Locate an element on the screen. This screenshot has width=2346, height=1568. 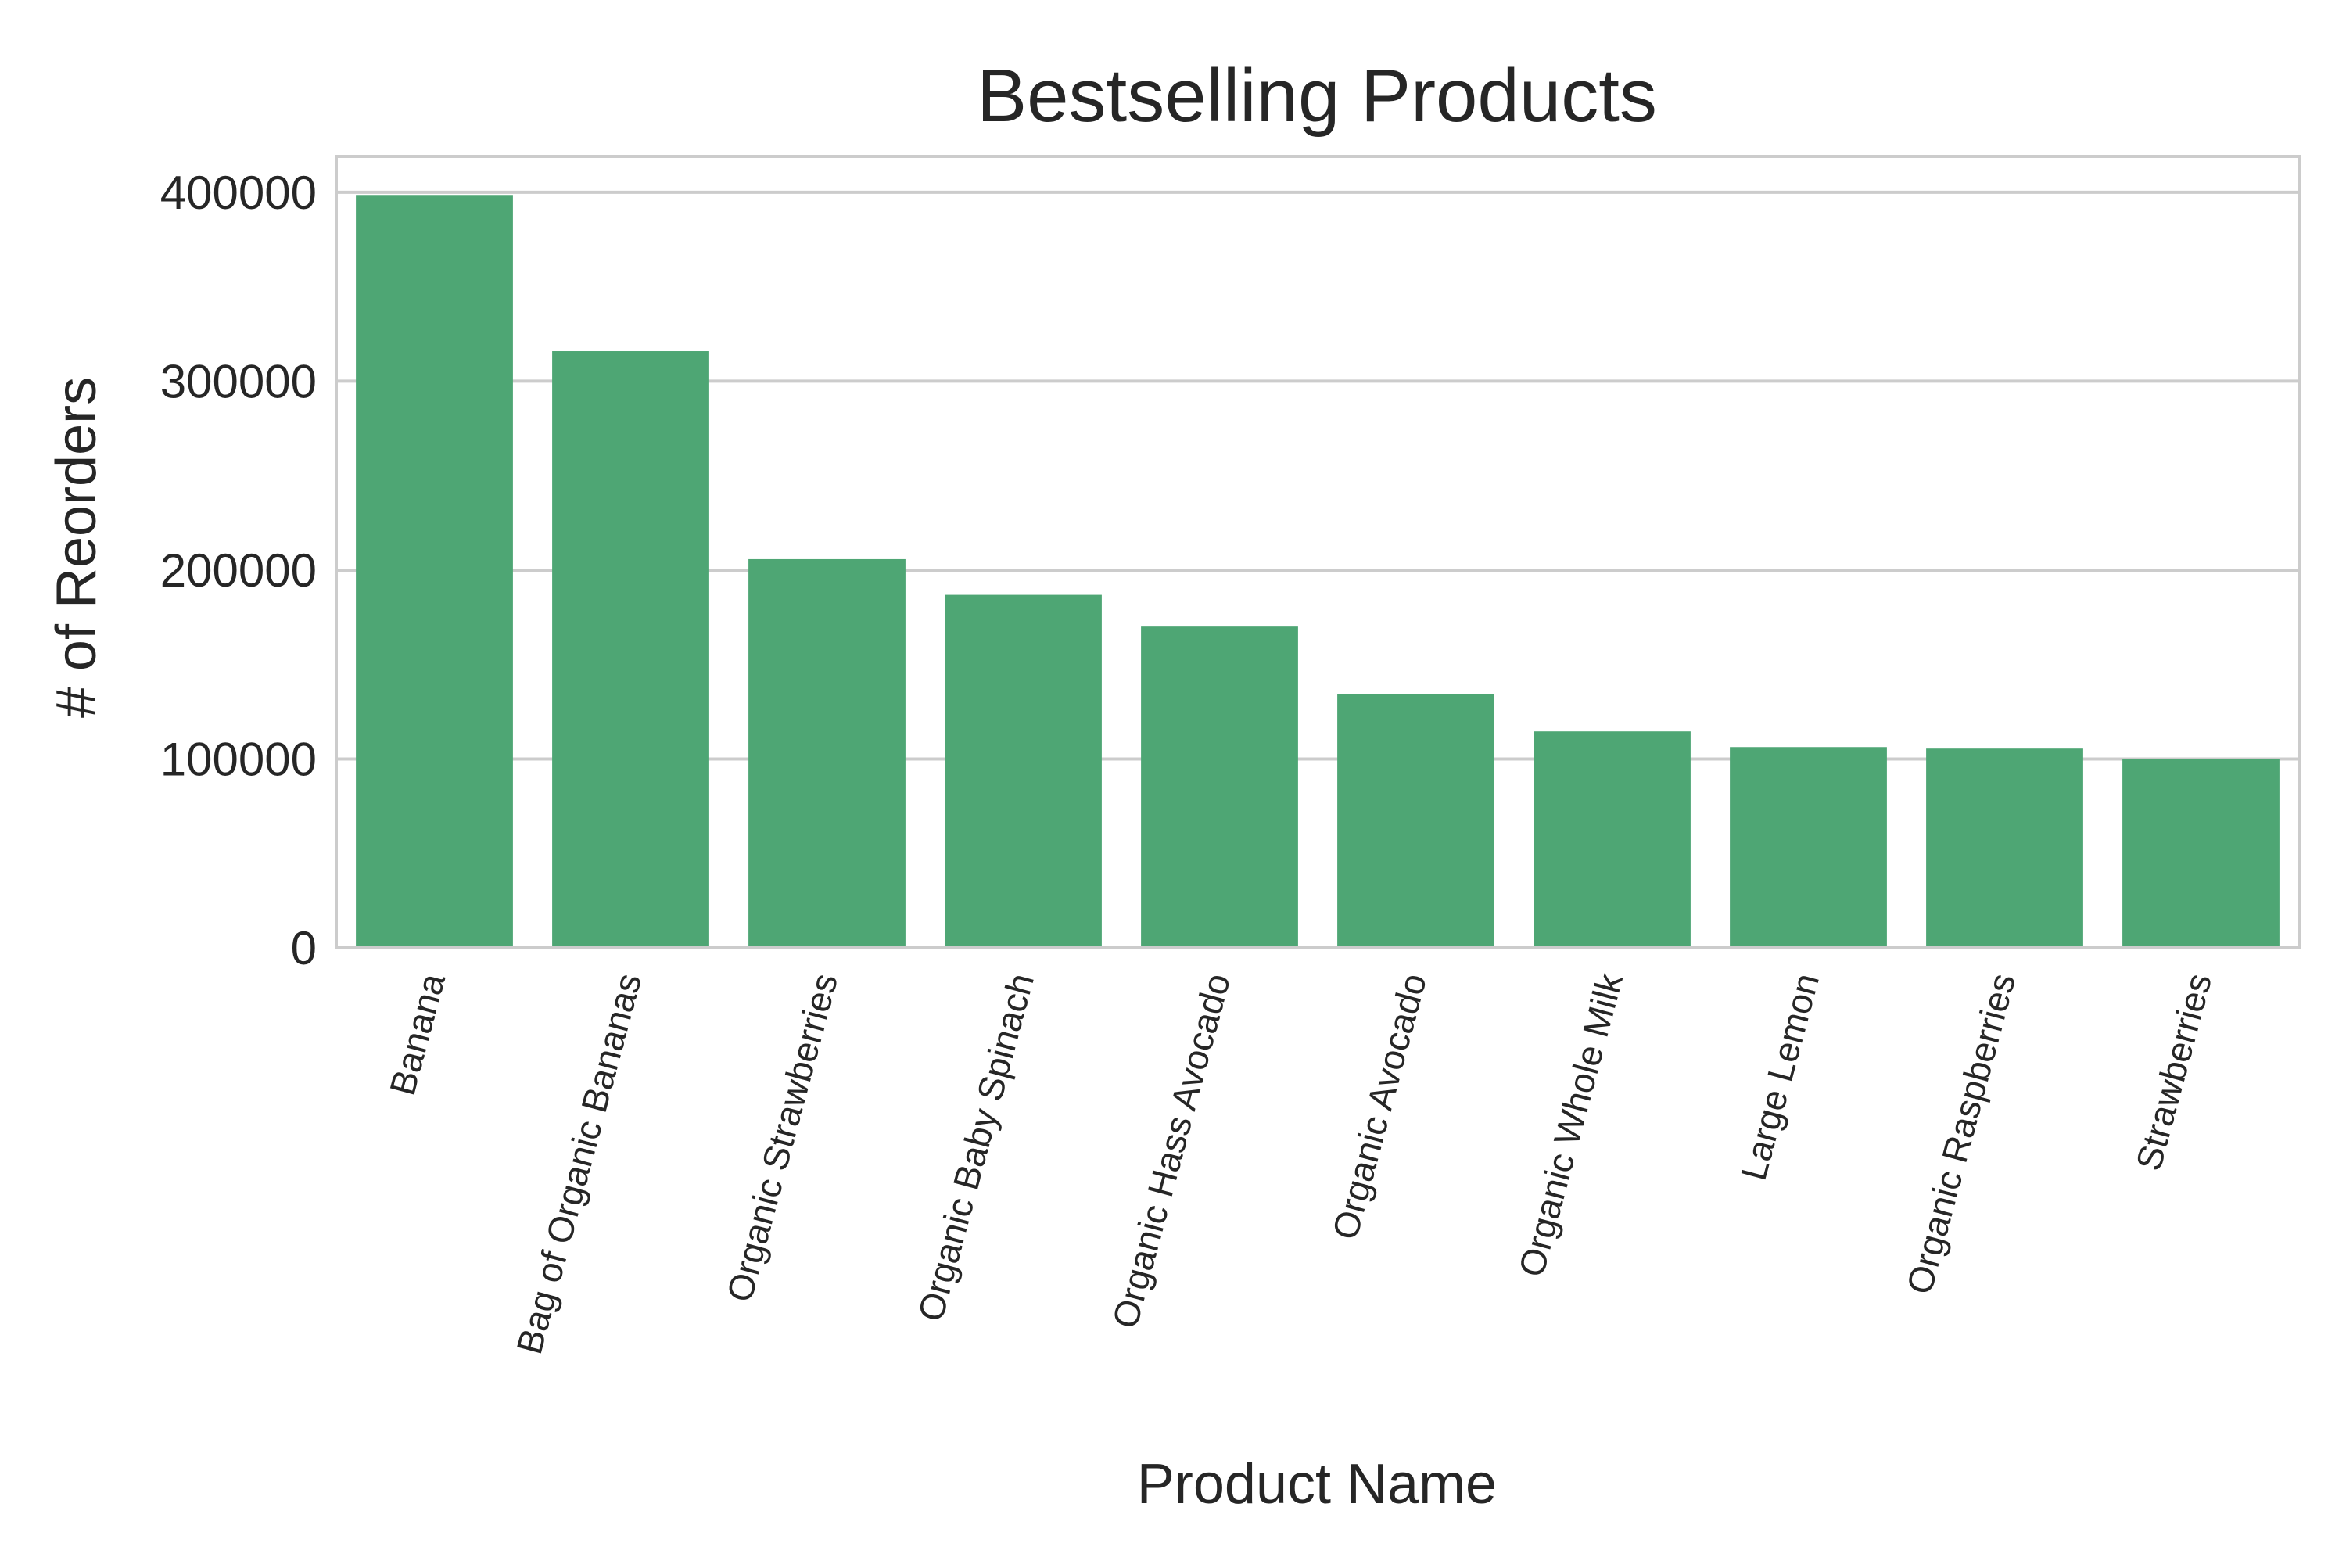
x-axis-label: Product Name is located at coordinates (1317, 1484).